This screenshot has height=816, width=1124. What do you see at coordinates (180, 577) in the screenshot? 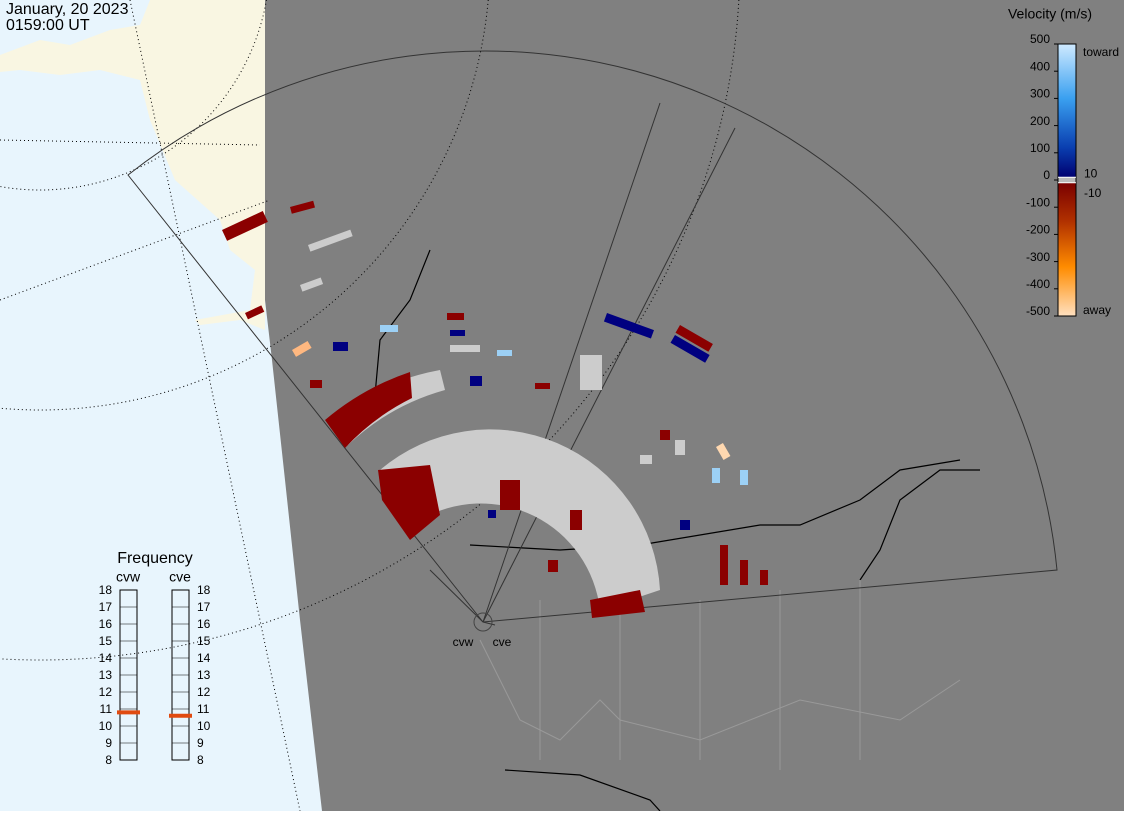
I see `frequency-radar-name: cve` at bounding box center [180, 577].